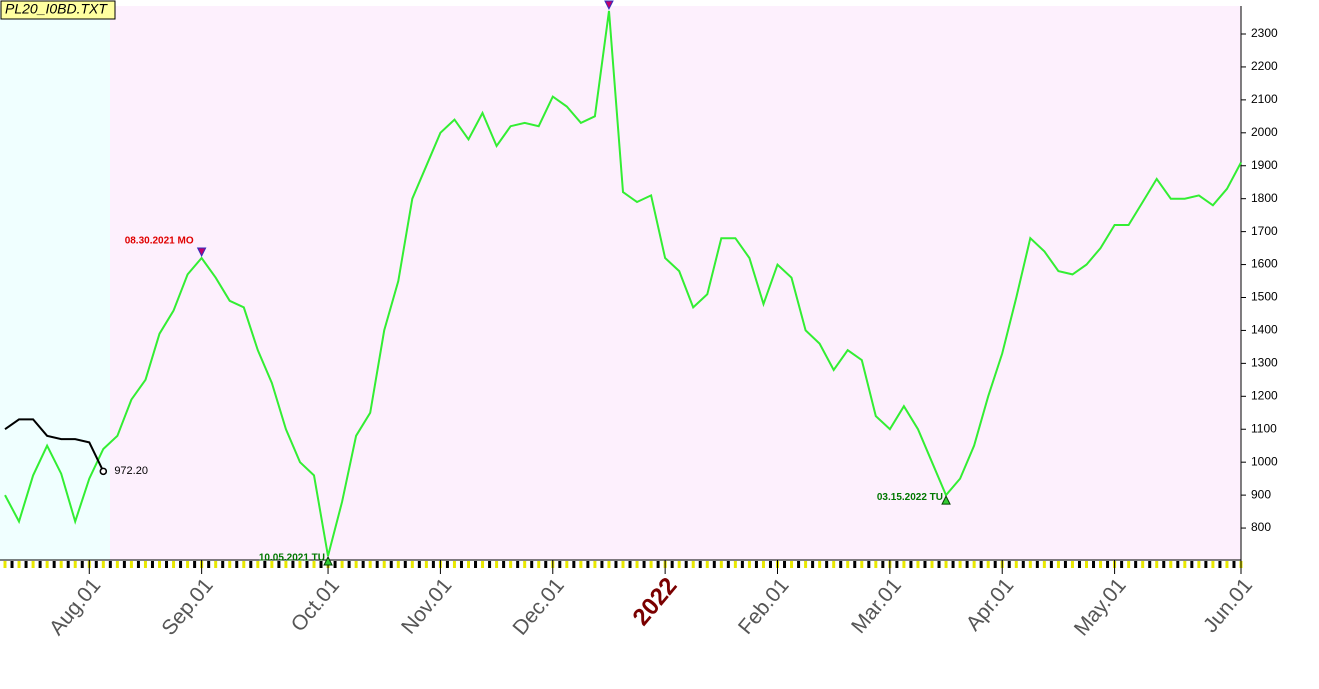 The image size is (1319, 689). Describe the element at coordinates (103, 471) in the screenshot. I see `end-point` at that location.